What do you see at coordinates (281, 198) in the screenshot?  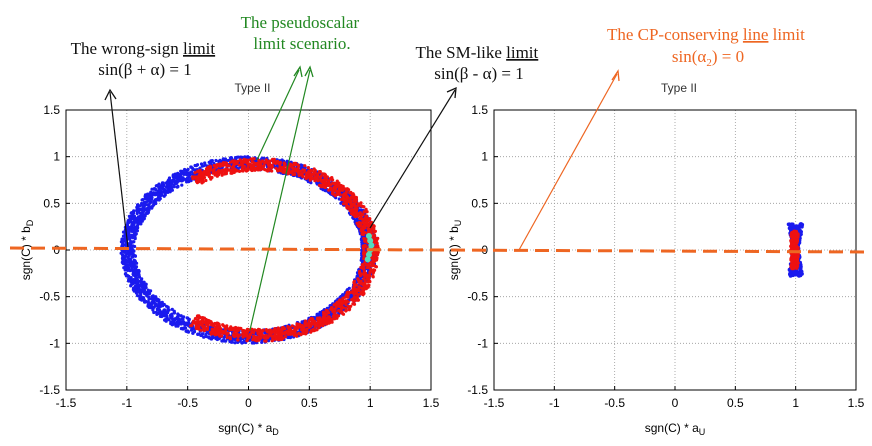 I see `pseudoscalar-arrows` at bounding box center [281, 198].